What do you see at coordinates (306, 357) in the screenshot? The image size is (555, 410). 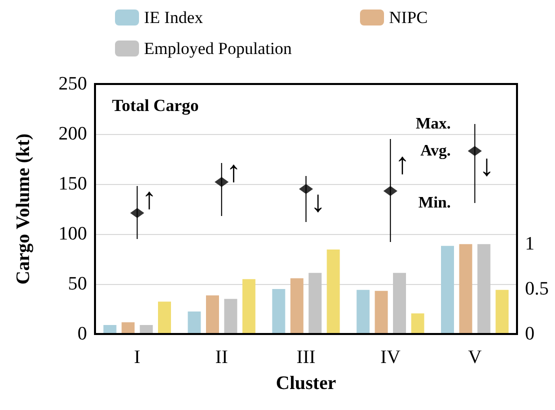 I see `x-tick-label: III` at bounding box center [306, 357].